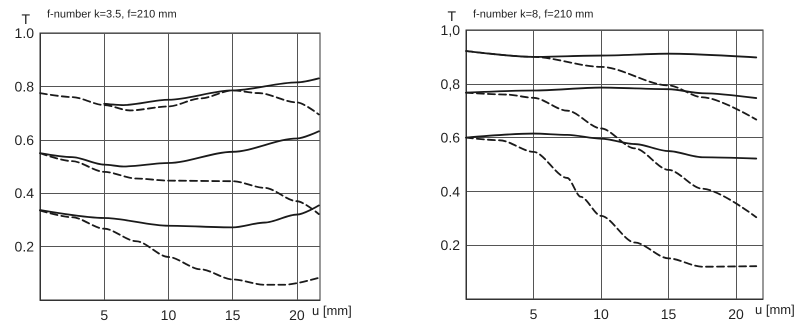  What do you see at coordinates (533, 14) in the screenshot?
I see `chart-title: f-number k=8, f=210 mm` at bounding box center [533, 14].